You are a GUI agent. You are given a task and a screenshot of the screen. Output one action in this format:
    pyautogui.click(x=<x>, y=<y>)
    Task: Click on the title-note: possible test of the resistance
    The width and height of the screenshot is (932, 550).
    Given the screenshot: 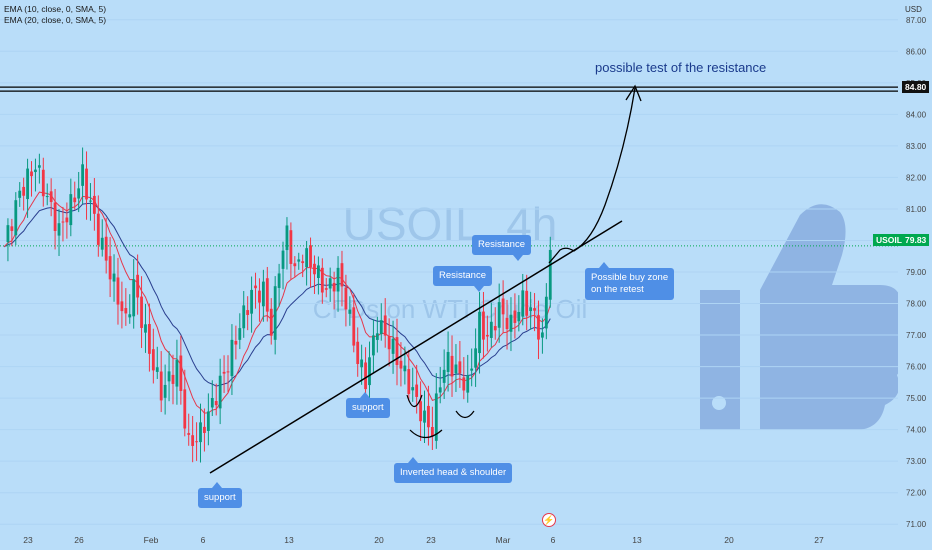 What is the action you would take?
    pyautogui.click(x=681, y=67)
    